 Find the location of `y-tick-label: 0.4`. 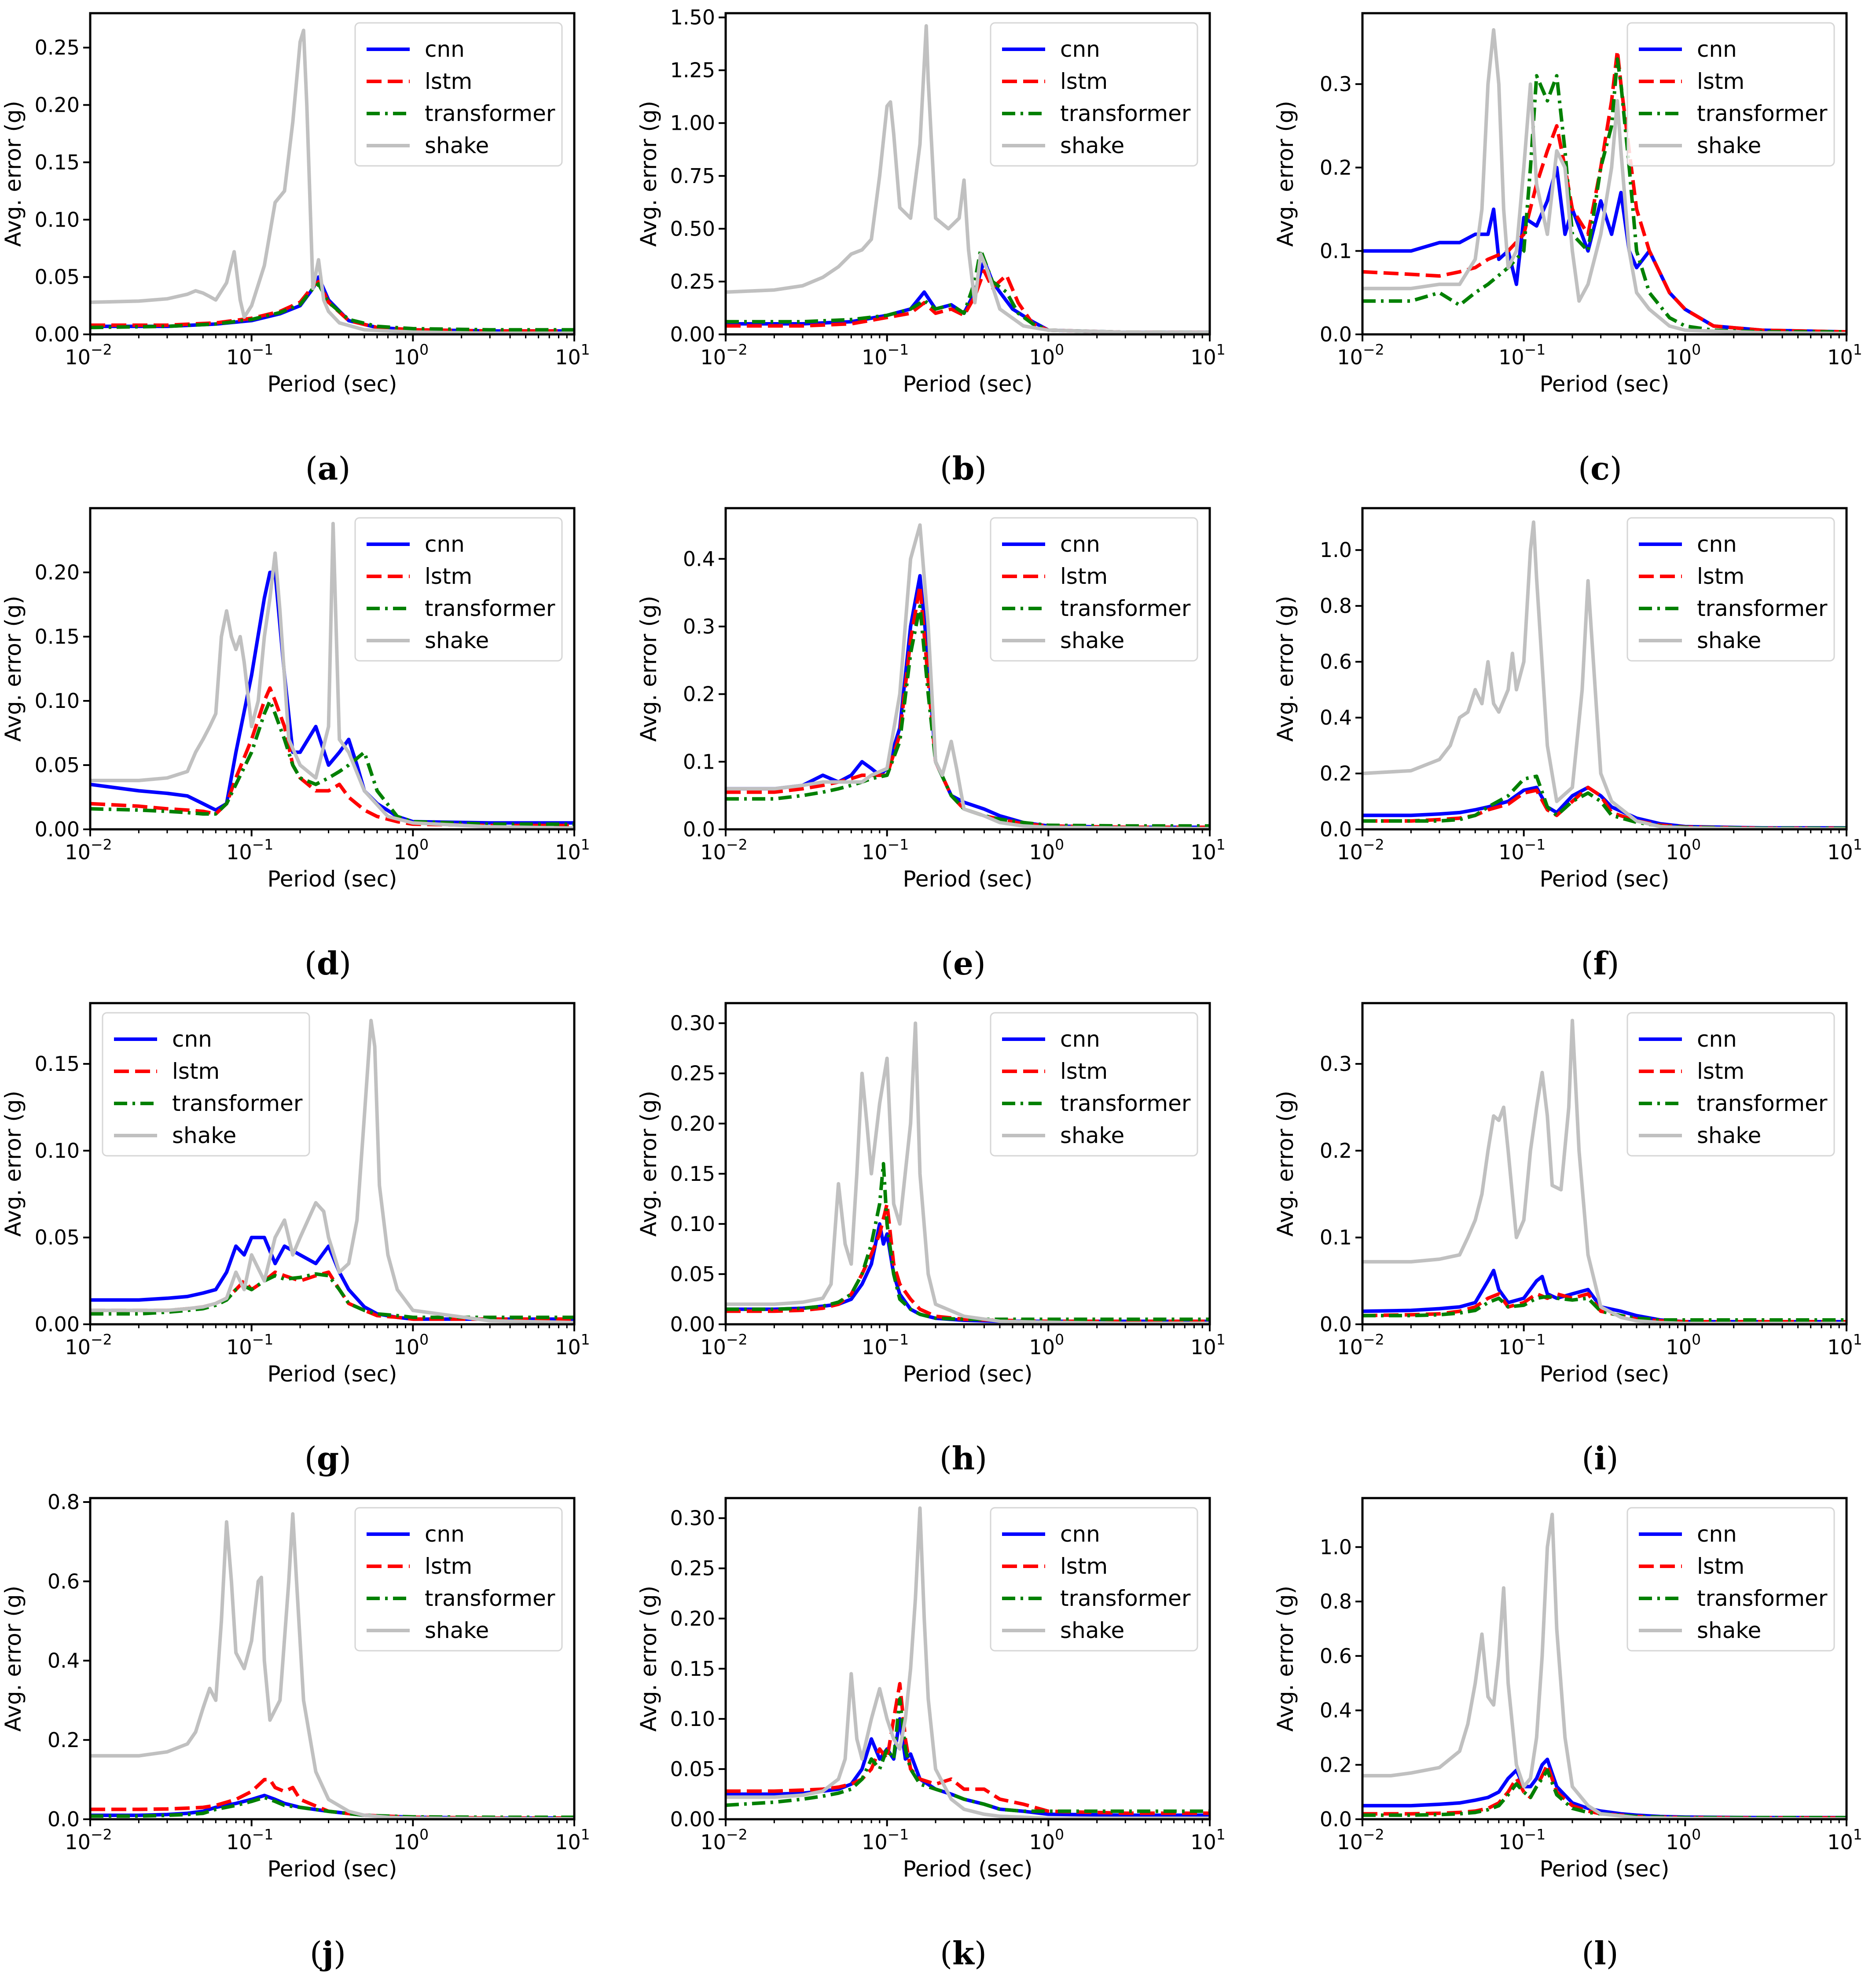

y-tick-label: 0.4 is located at coordinates (64, 1661).